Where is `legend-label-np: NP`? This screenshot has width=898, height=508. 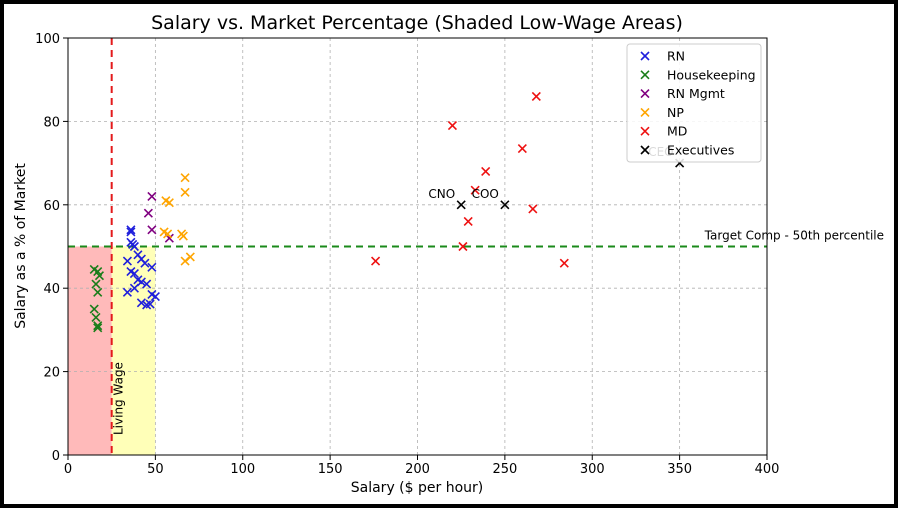 legend-label-np: NP is located at coordinates (675, 112).